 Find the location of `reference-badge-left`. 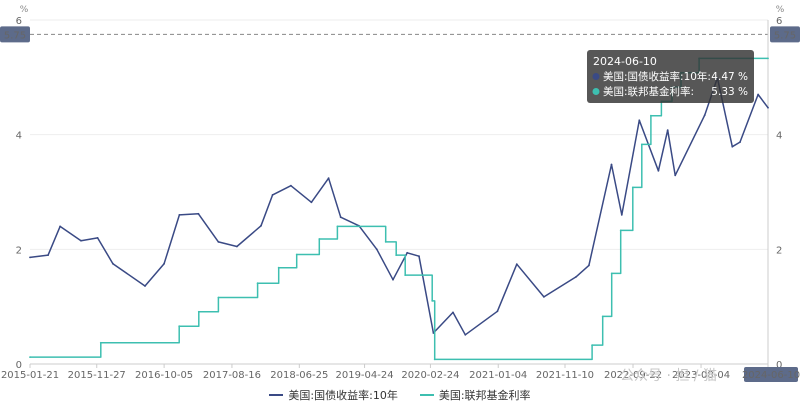

reference-badge-left is located at coordinates (15, 34).